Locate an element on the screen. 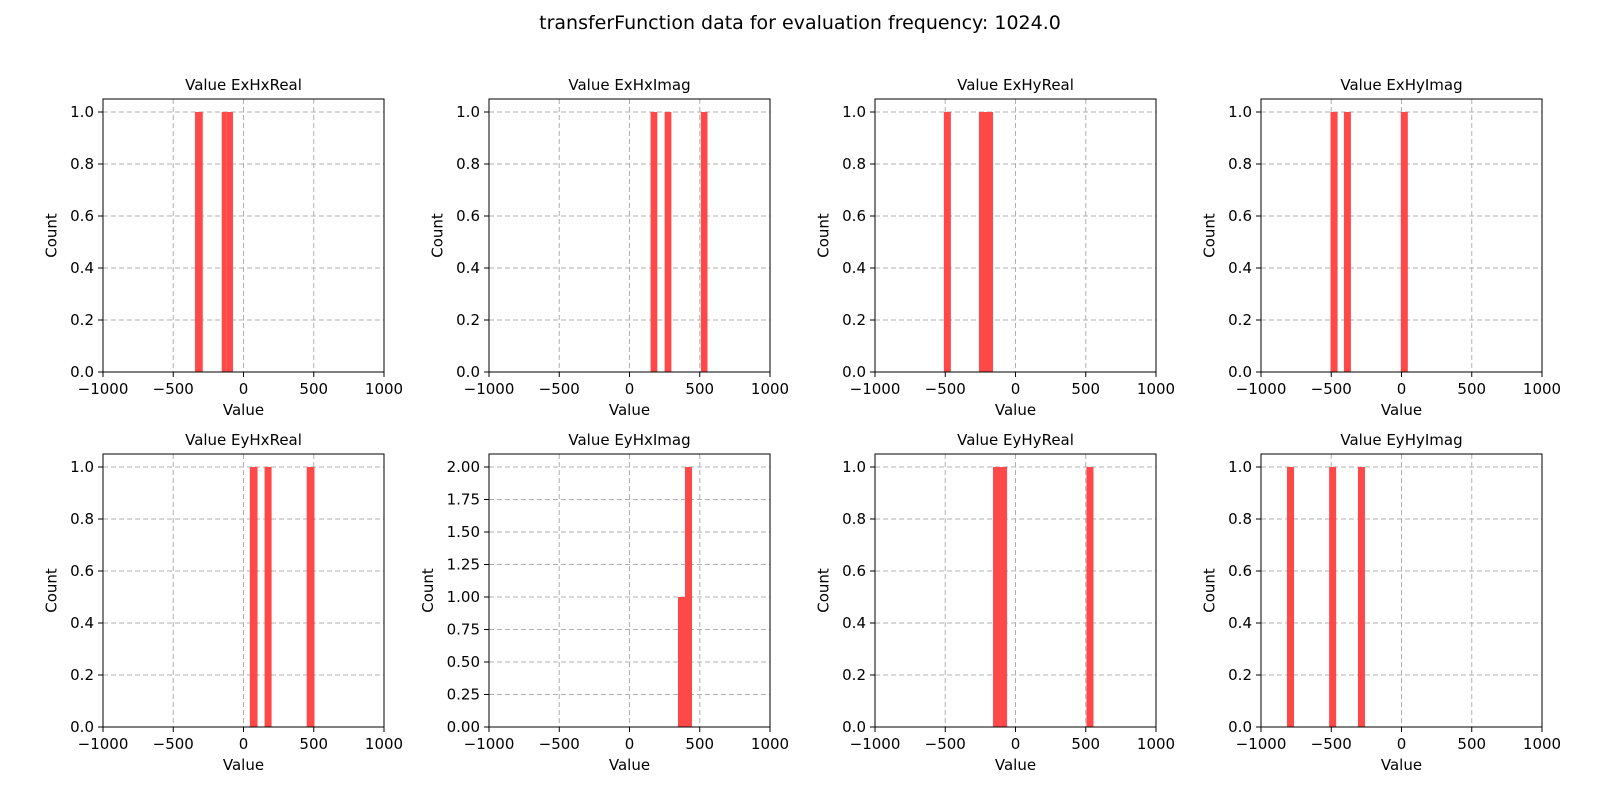  subplot-title: Value EyHxReal is located at coordinates (243, 440).